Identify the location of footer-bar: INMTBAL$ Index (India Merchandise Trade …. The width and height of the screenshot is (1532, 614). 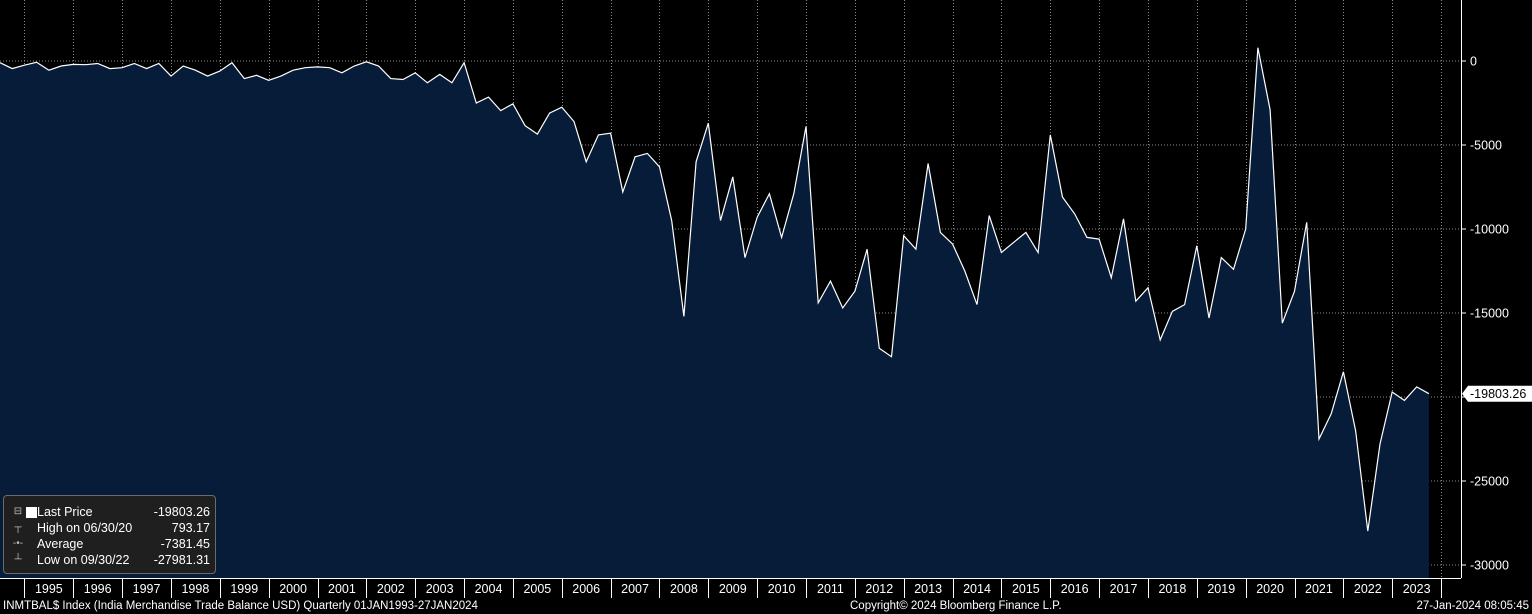
(766, 606).